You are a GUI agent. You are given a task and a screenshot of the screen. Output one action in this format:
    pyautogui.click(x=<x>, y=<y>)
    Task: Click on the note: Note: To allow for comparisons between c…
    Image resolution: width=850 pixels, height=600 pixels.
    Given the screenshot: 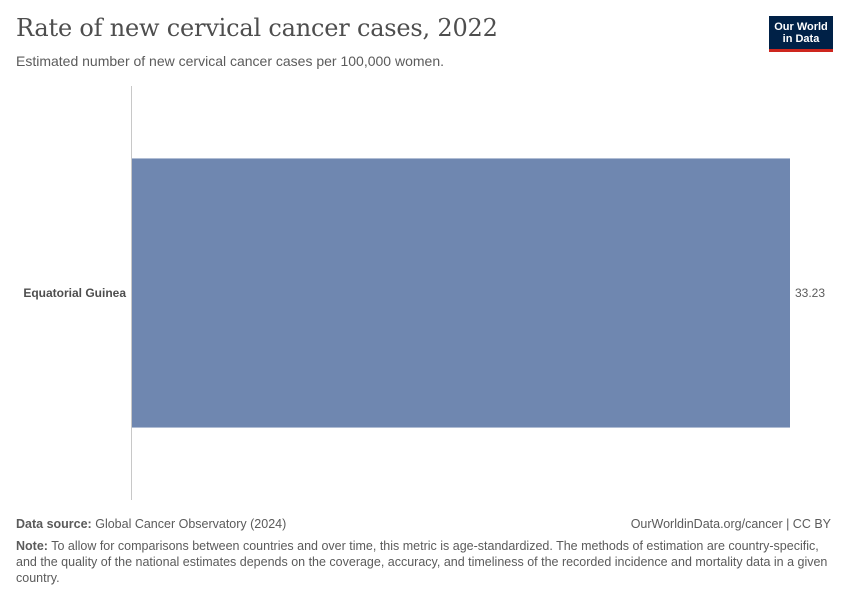 What is the action you would take?
    pyautogui.click(x=423, y=562)
    